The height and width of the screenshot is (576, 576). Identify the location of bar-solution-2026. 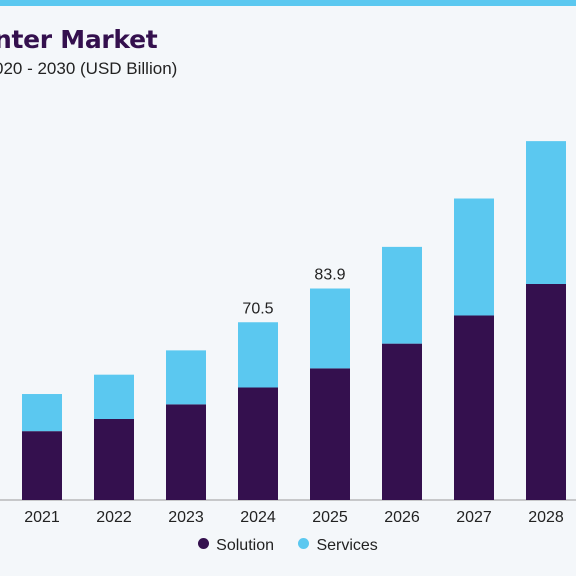
(402, 421).